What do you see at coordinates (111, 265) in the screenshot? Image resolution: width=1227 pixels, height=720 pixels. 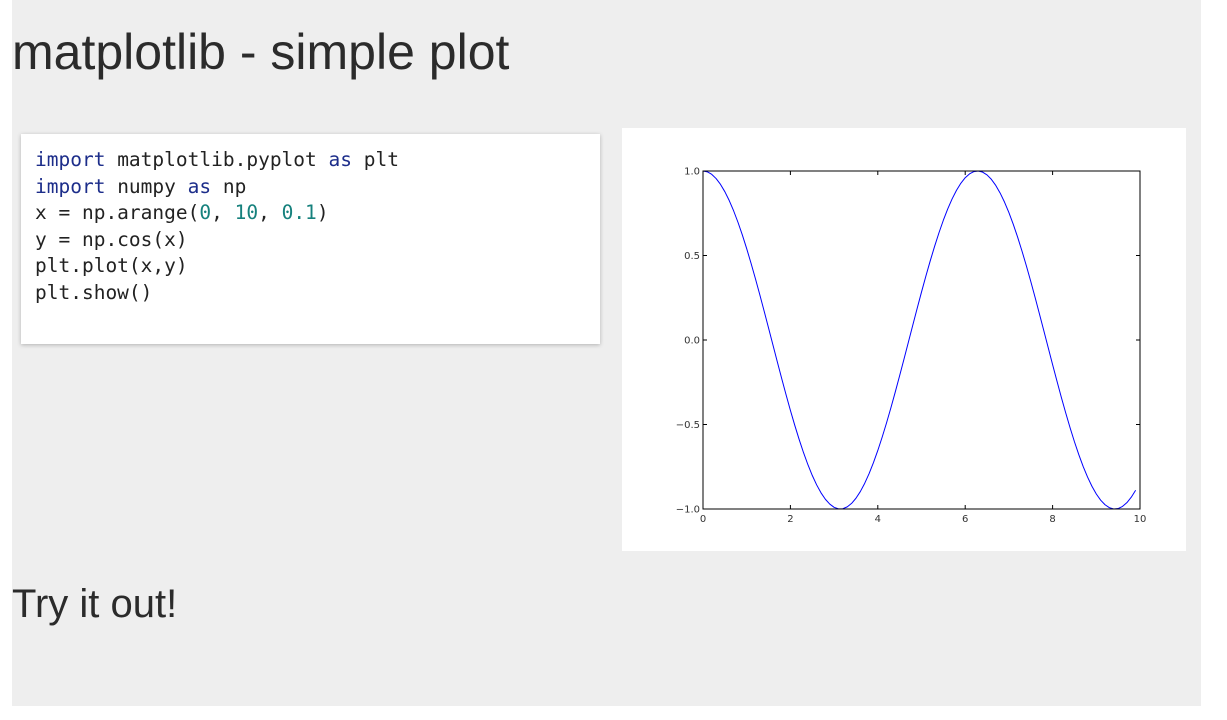 I see `code-text: plt.plot(x,y)` at bounding box center [111, 265].